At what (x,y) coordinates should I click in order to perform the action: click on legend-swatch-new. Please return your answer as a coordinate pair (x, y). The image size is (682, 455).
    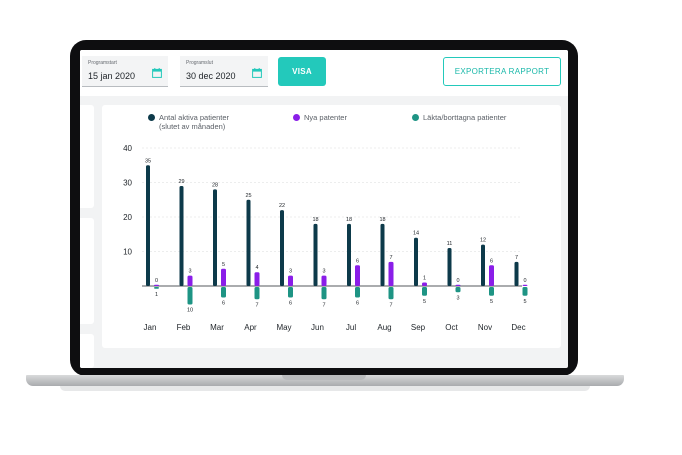
    Looking at the image, I should click on (296, 117).